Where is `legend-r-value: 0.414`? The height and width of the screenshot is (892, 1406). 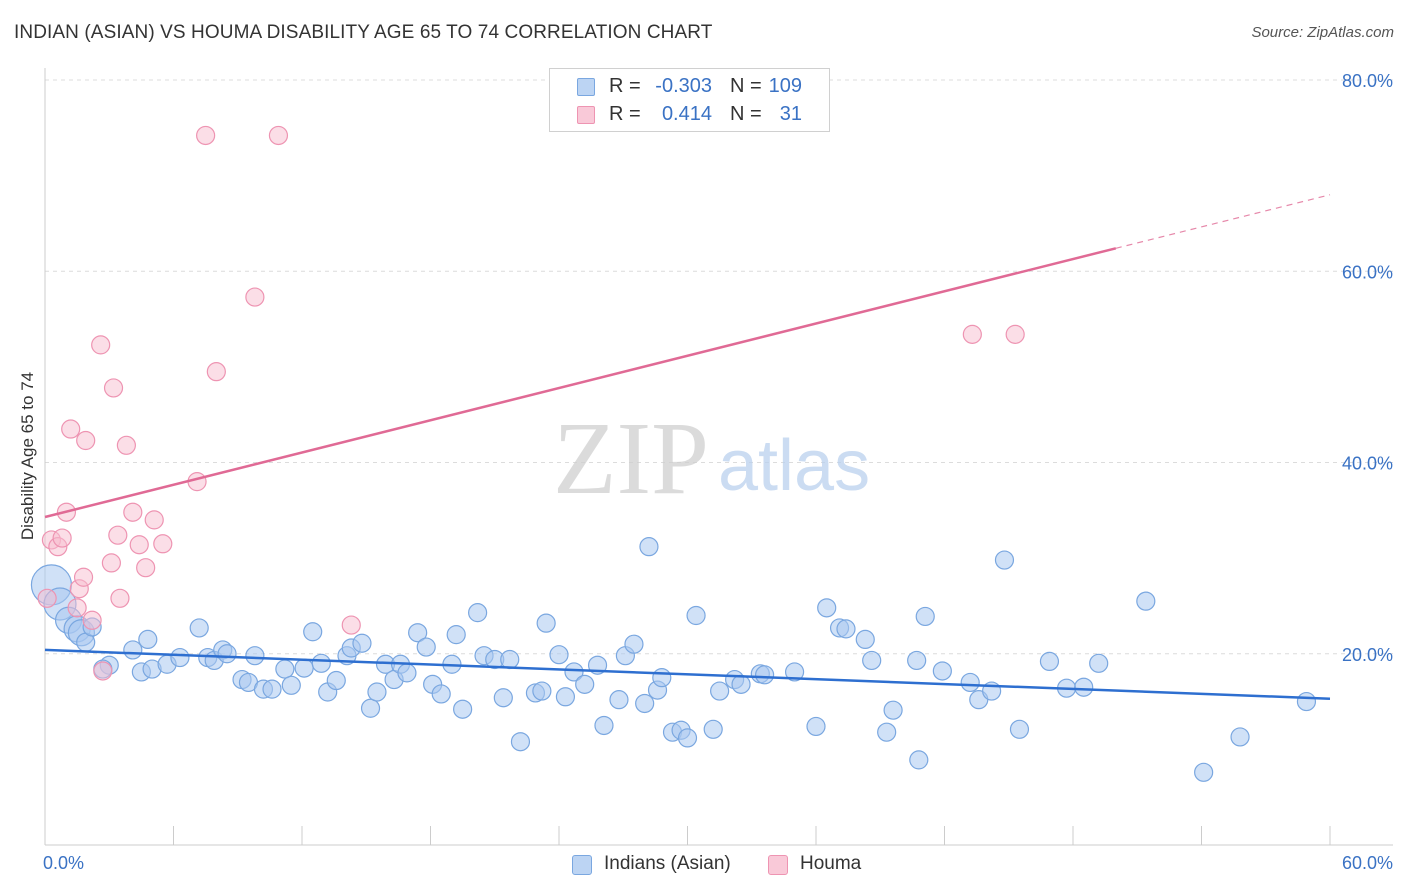 legend-r-value: 0.414 is located at coordinates (686, 114).